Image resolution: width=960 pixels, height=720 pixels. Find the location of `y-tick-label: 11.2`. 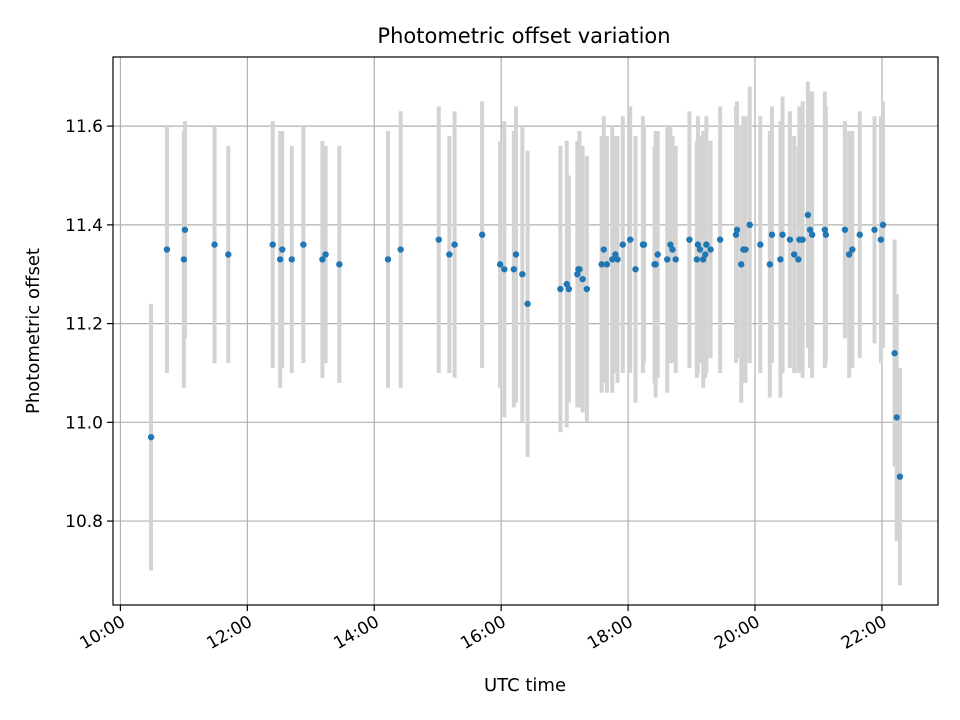

y-tick-label: 11.2 is located at coordinates (84, 325).